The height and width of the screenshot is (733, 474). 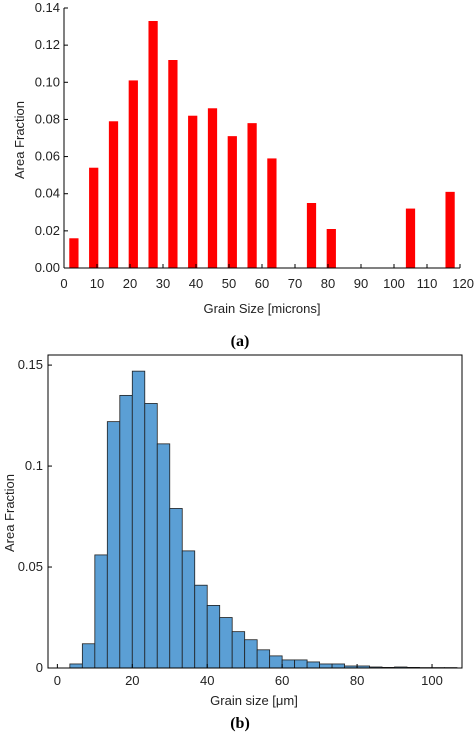 I want to click on y-tick-label-b: 0.15, so click(x=30, y=364).